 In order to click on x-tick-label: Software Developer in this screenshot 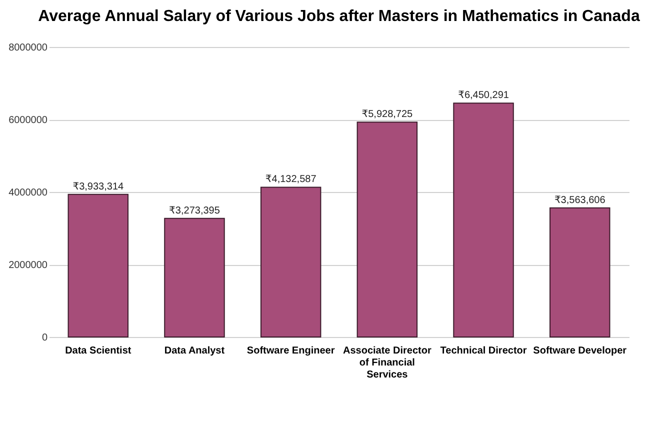, I will do `click(580, 351)`.